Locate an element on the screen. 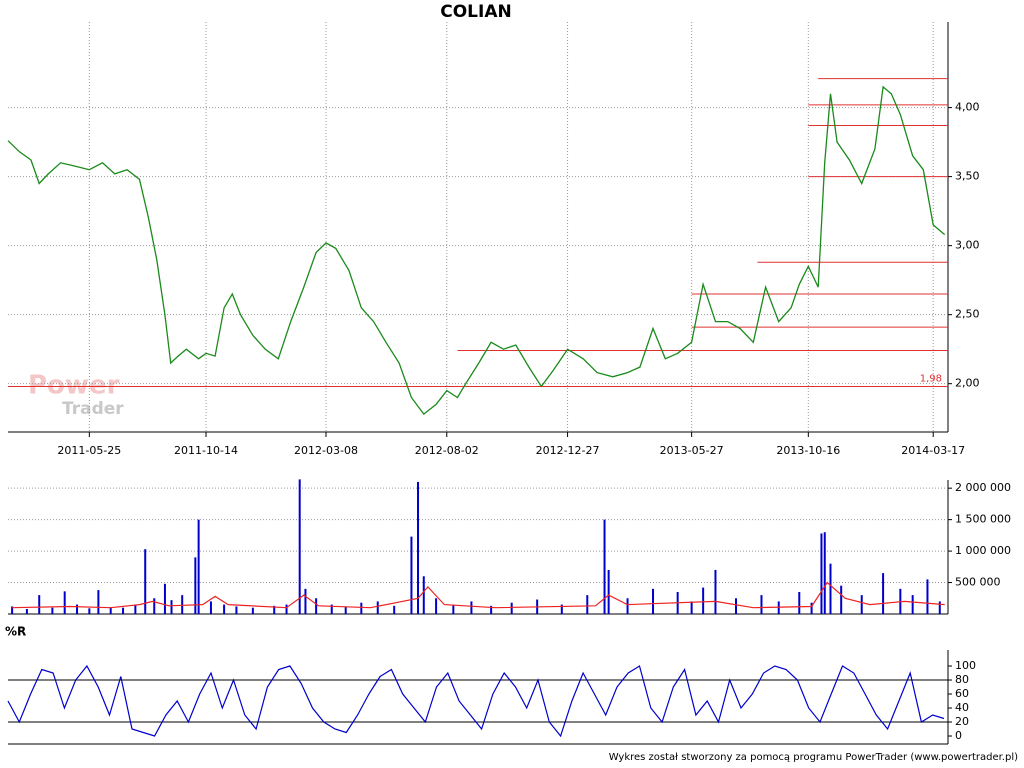 Image resolution: width=1024 pixels, height=768 pixels. x-tick-label: 2011-10-14 is located at coordinates (206, 450).